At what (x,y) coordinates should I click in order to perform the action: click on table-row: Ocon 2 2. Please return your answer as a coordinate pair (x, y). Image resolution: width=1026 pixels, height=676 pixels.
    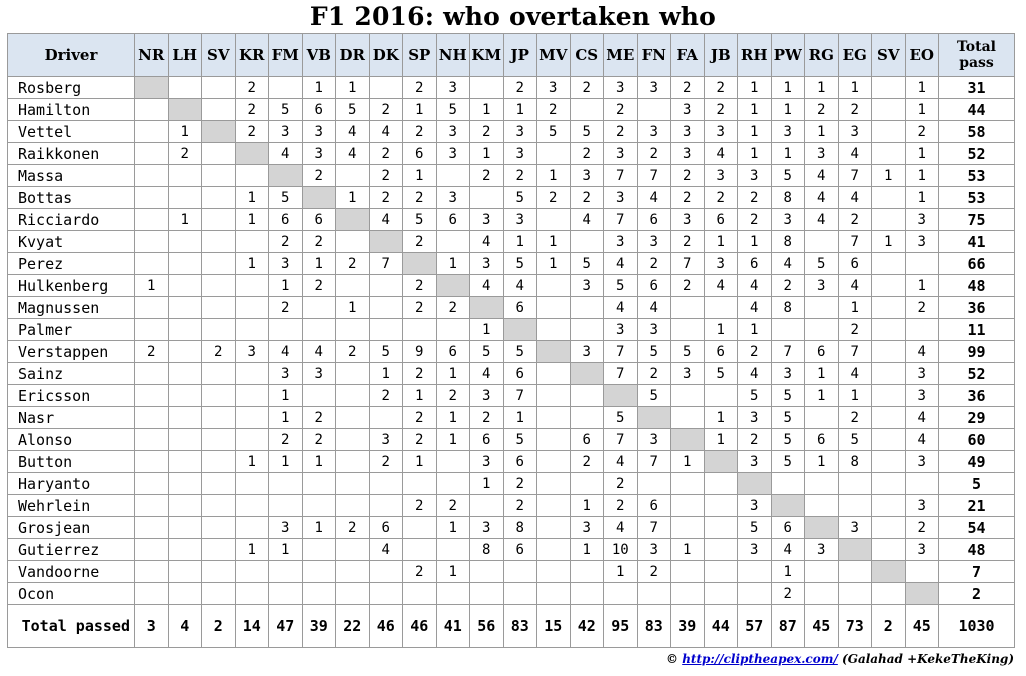
    Looking at the image, I should click on (511, 593).